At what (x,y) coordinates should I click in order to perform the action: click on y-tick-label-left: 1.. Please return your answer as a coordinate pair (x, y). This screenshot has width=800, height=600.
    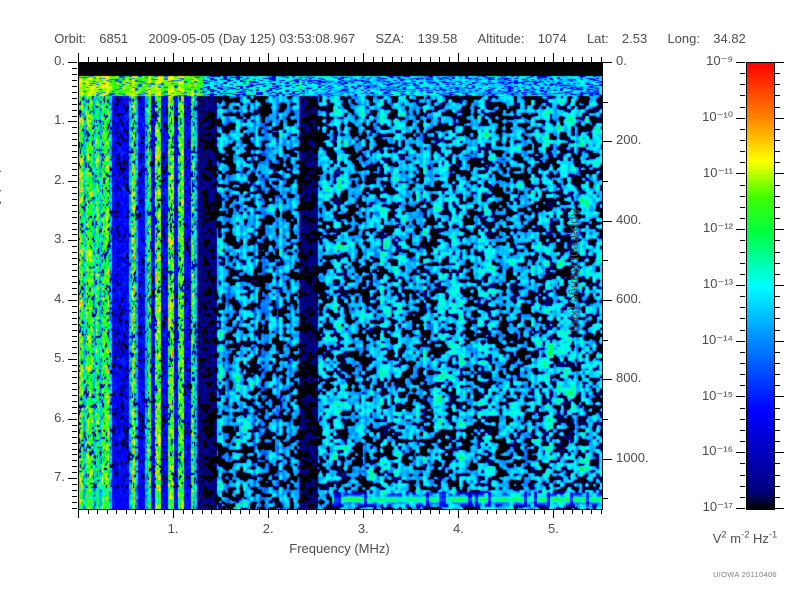
    Looking at the image, I should click on (59, 120).